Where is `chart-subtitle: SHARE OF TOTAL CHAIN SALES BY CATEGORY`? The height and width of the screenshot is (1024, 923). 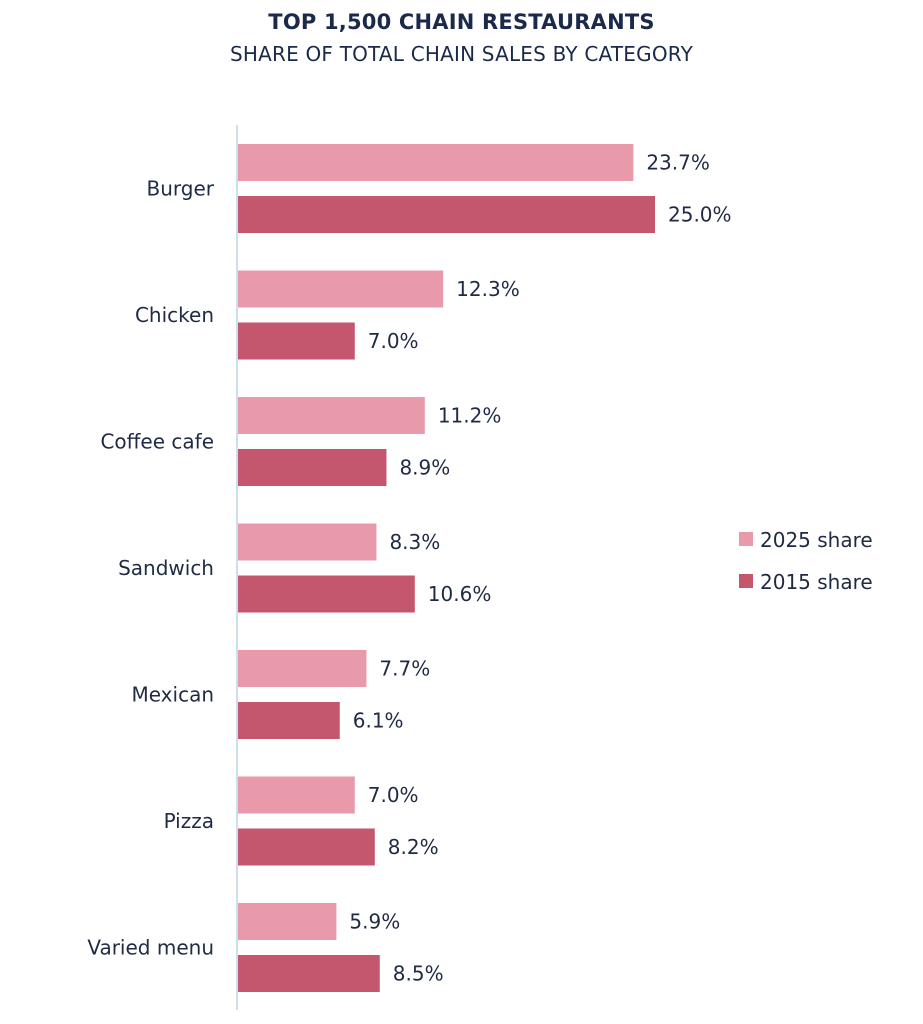
chart-subtitle: SHARE OF TOTAL CHAIN SALES BY CATEGORY is located at coordinates (461, 54).